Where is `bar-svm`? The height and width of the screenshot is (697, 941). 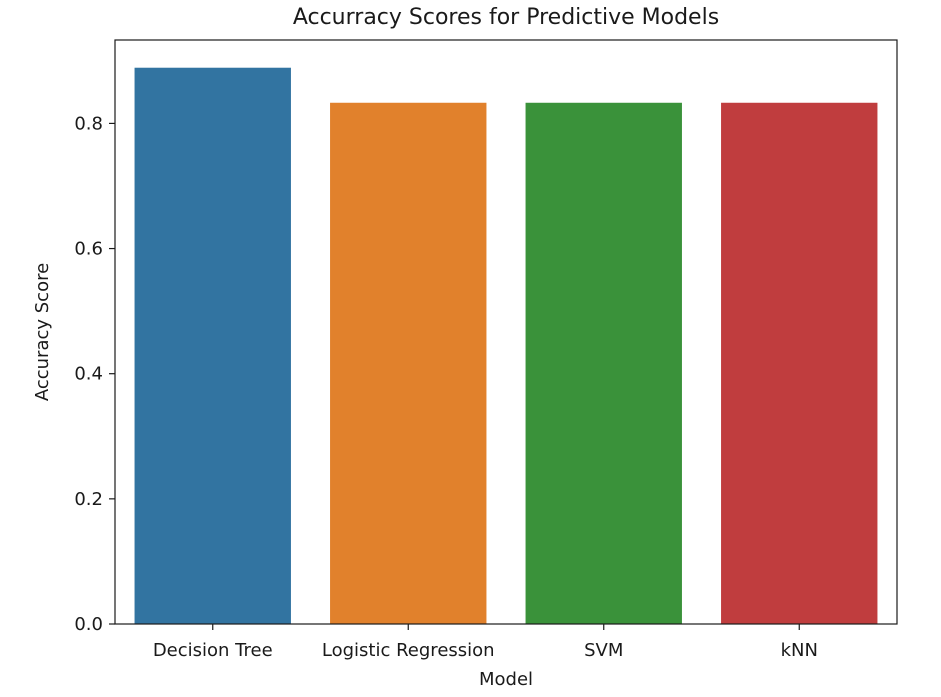
bar-svm is located at coordinates (603, 363).